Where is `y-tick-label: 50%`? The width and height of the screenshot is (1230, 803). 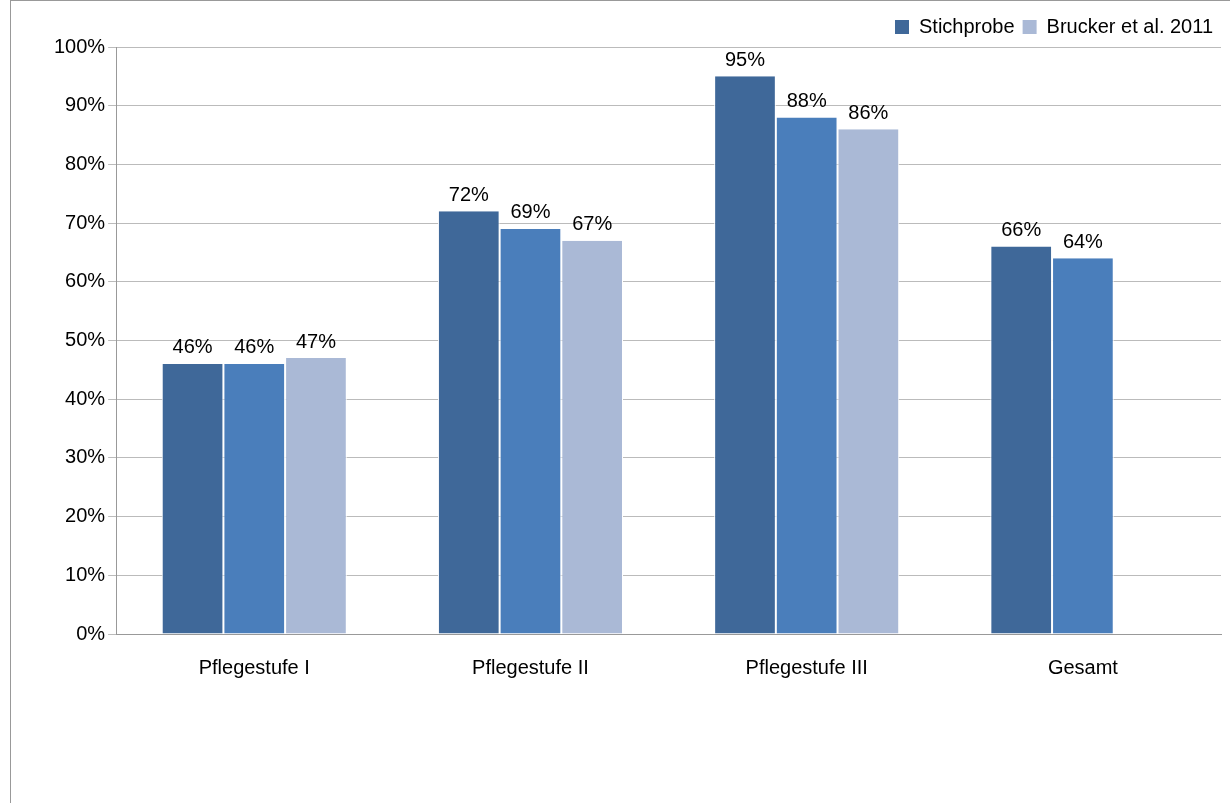 y-tick-label: 50% is located at coordinates (85, 339).